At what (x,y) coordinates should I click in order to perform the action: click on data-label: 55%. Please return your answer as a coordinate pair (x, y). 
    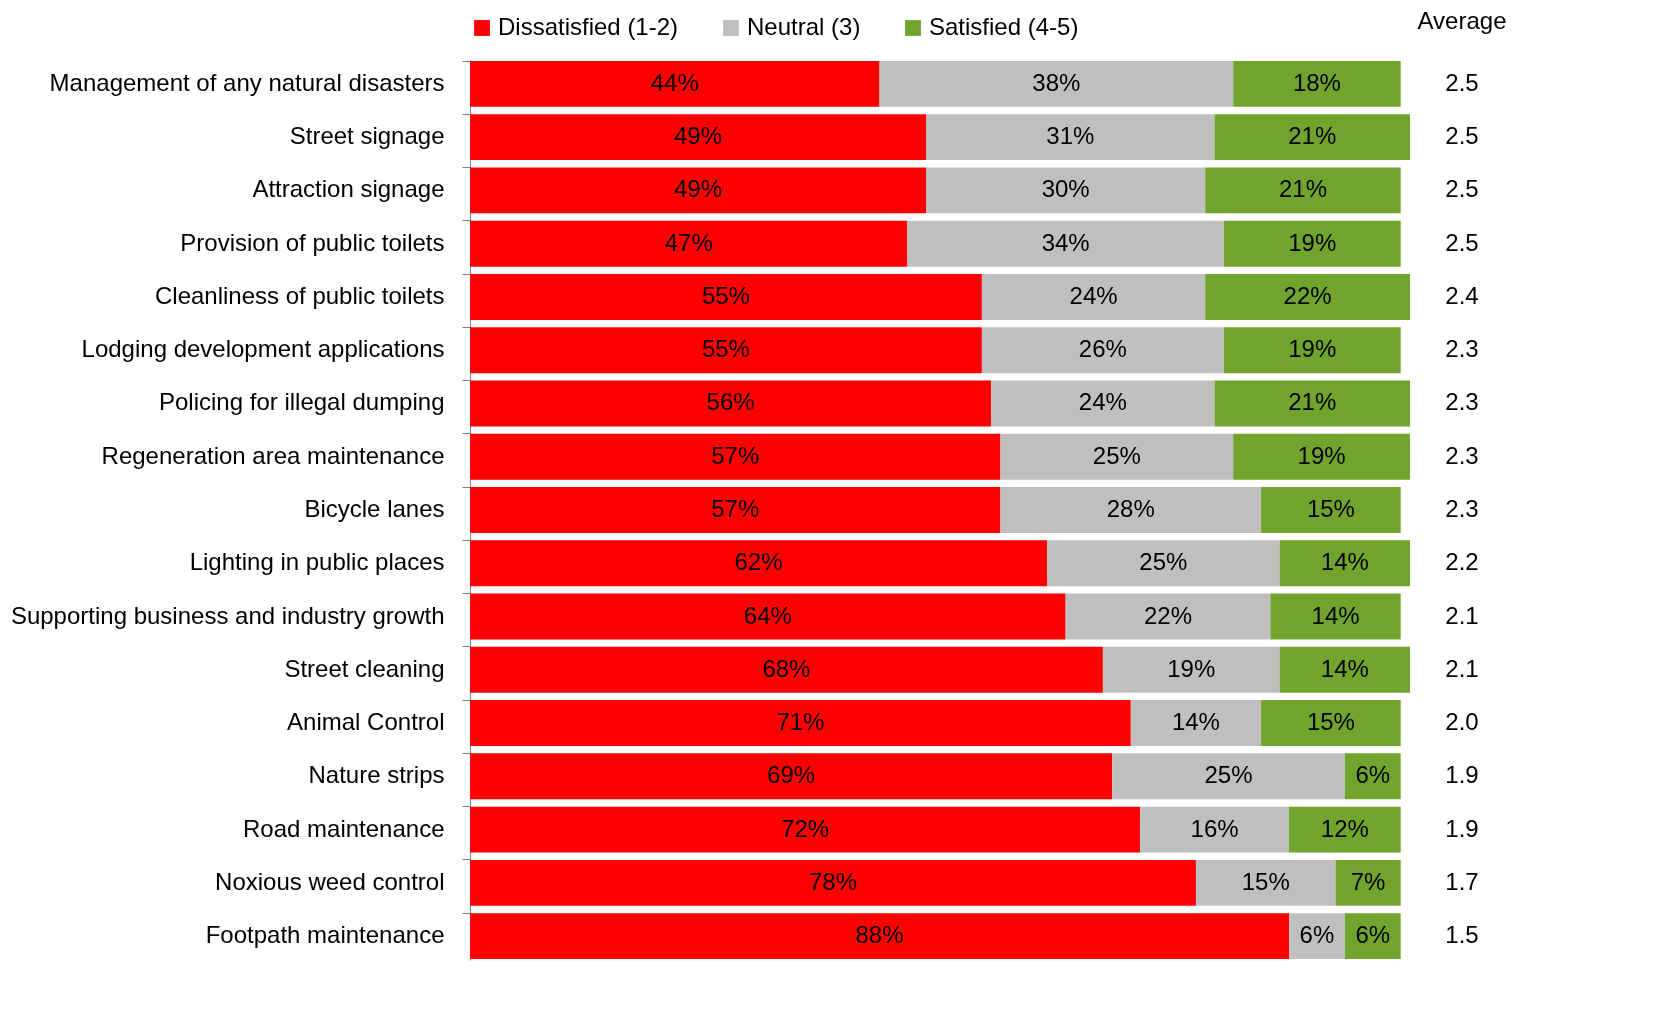
    Looking at the image, I should click on (725, 349).